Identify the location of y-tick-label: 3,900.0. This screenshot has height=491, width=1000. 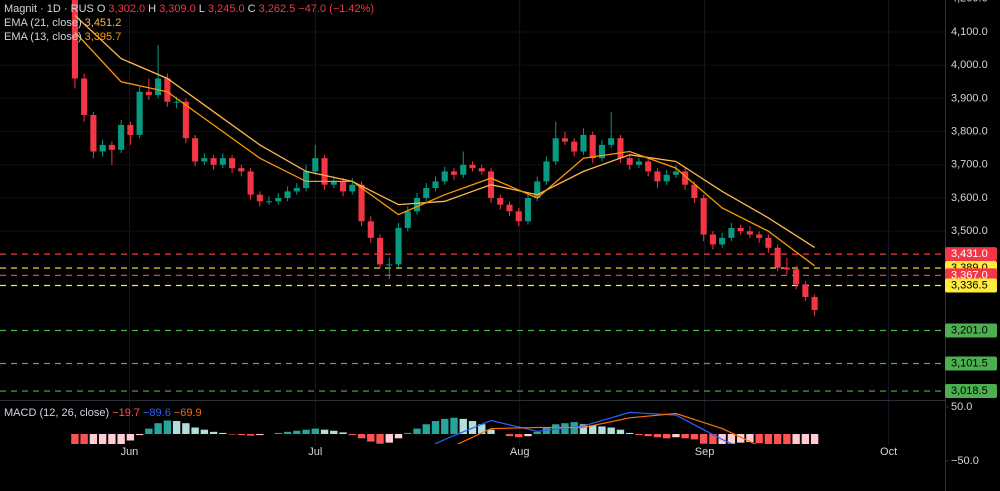
(969, 98).